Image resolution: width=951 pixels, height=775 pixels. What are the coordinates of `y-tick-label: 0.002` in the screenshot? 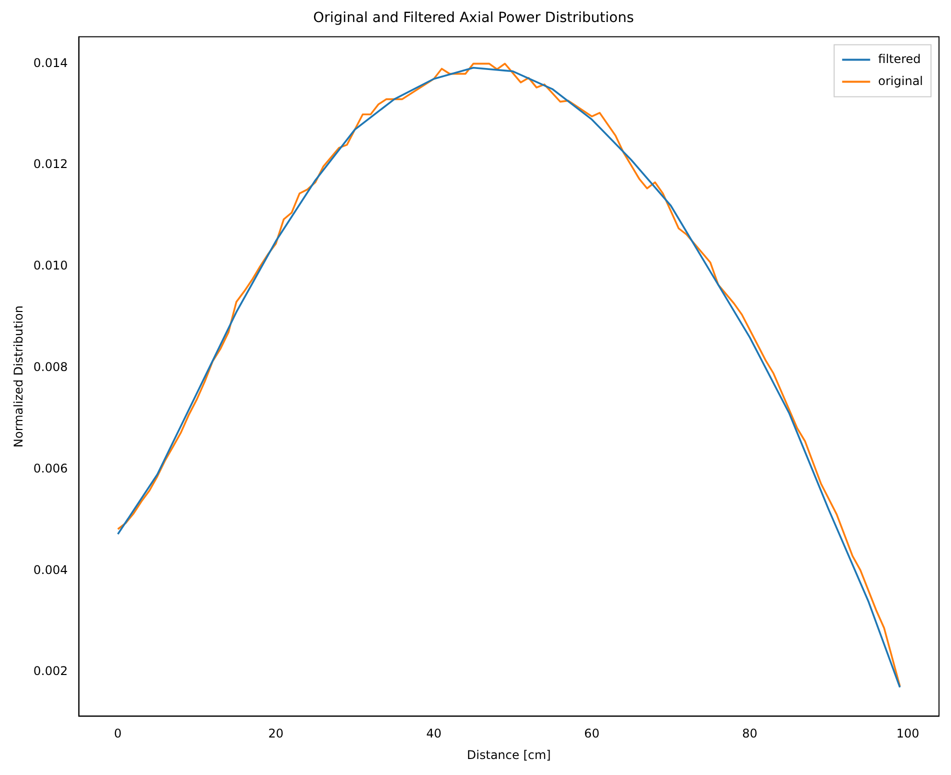 It's located at (50, 671).